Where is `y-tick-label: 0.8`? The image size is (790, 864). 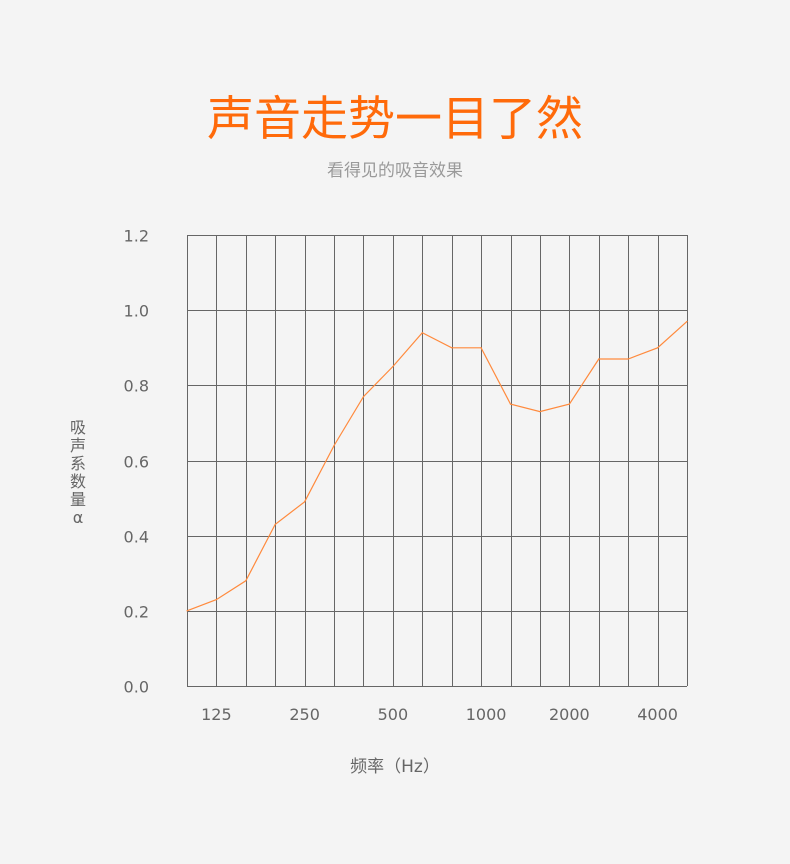
y-tick-label: 0.8 is located at coordinates (136, 386).